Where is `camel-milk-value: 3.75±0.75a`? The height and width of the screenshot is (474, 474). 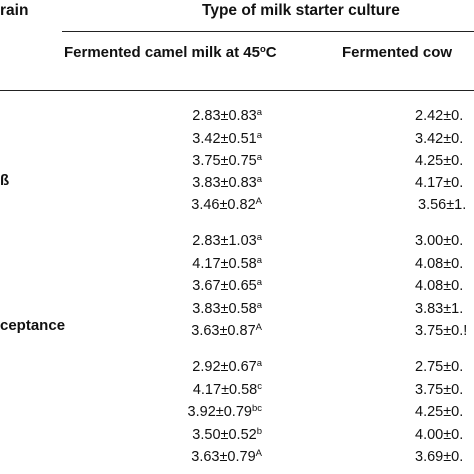 camel-milk-value: 3.75±0.75a is located at coordinates (227, 161).